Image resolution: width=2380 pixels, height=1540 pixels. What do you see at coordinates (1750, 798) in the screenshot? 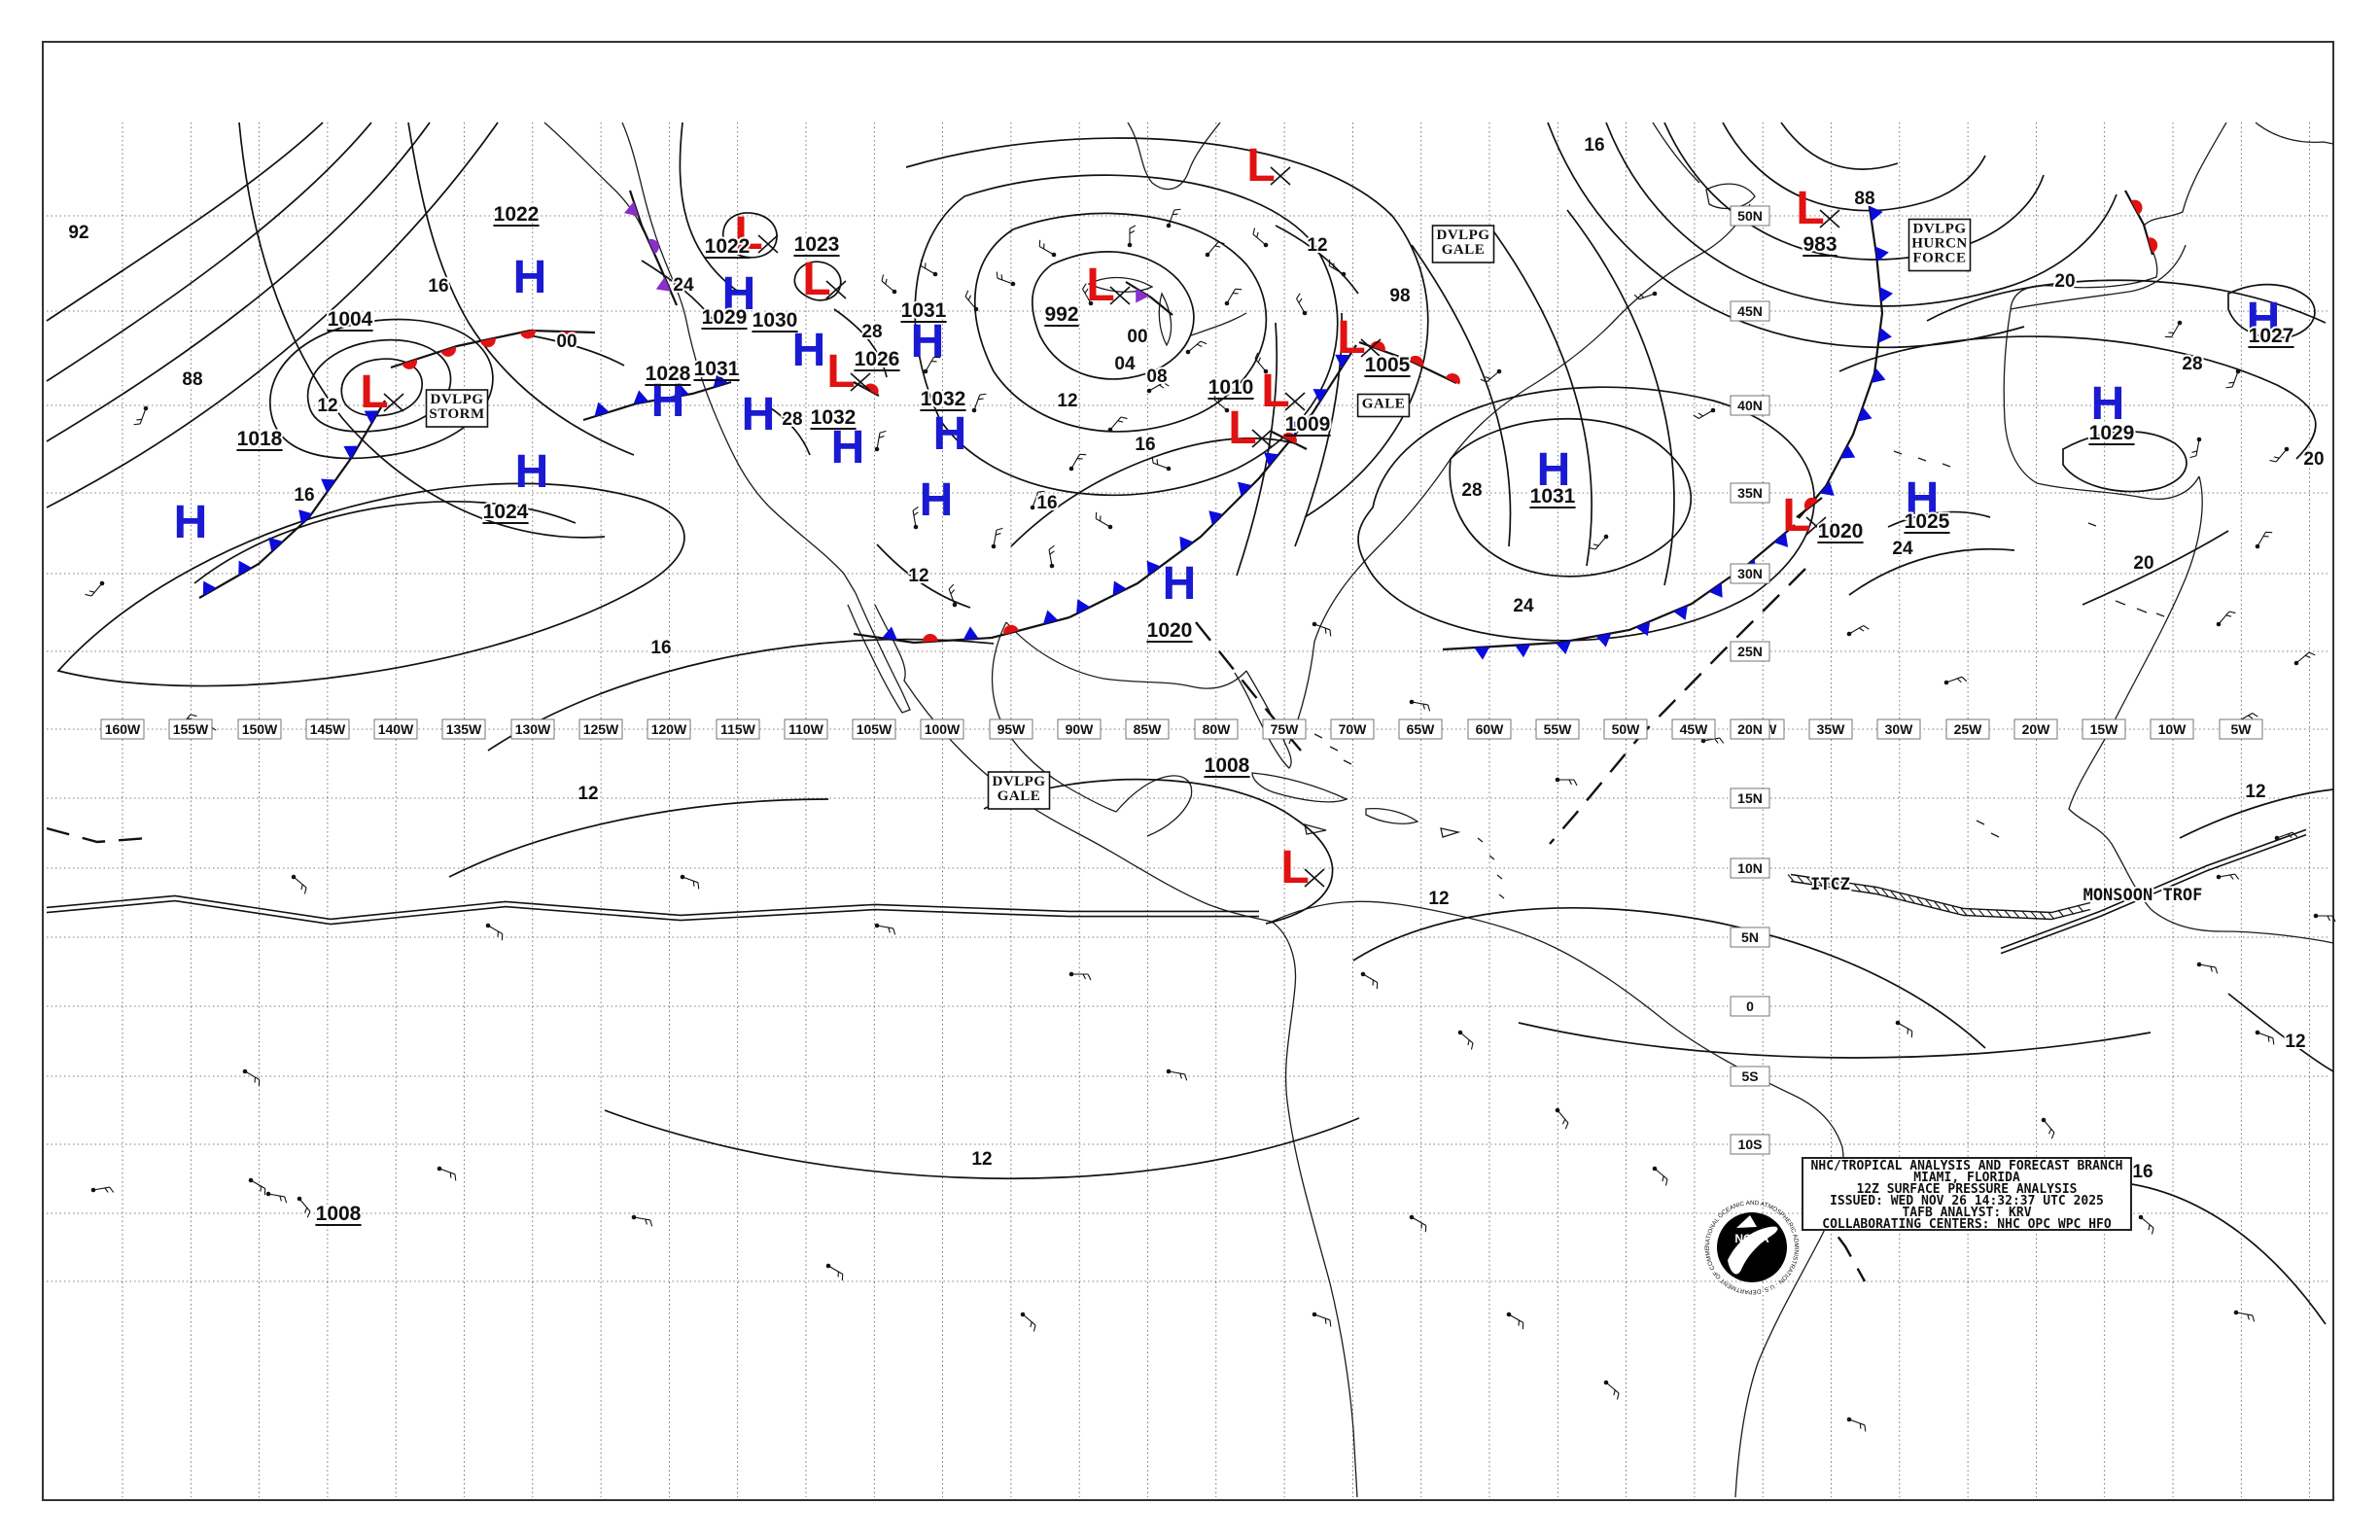
I see `svg-text: 15N` at bounding box center [1750, 798].